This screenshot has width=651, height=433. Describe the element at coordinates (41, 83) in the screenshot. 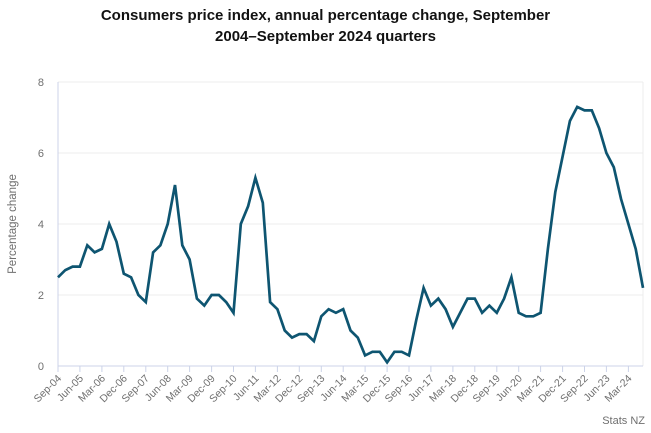

I see `y-tick-label-8: 8` at that location.